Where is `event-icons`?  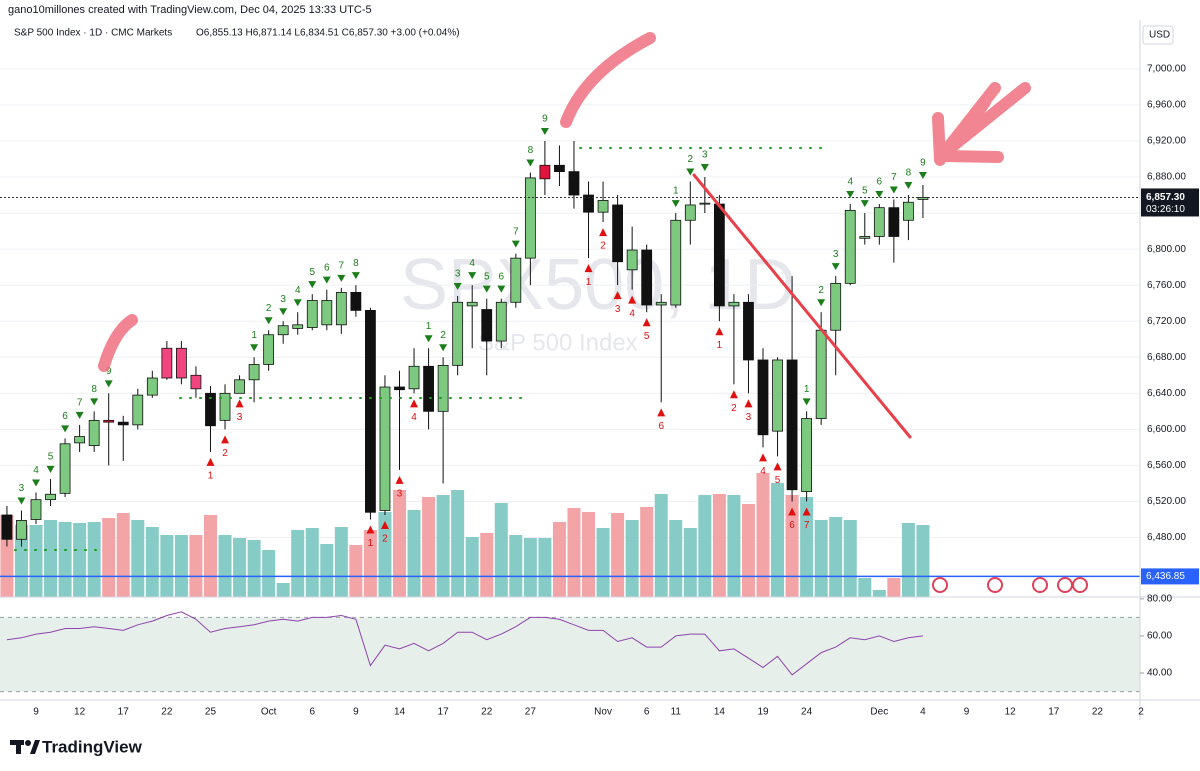 event-icons is located at coordinates (1010, 585).